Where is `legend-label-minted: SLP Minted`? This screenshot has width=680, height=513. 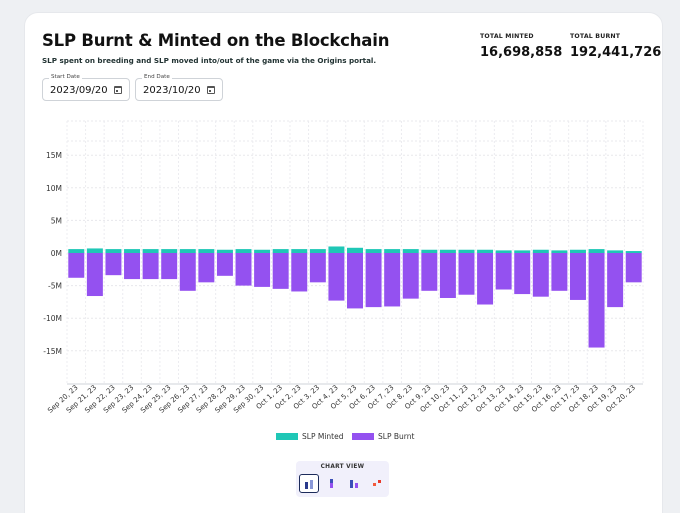 legend-label-minted: SLP Minted is located at coordinates (323, 436).